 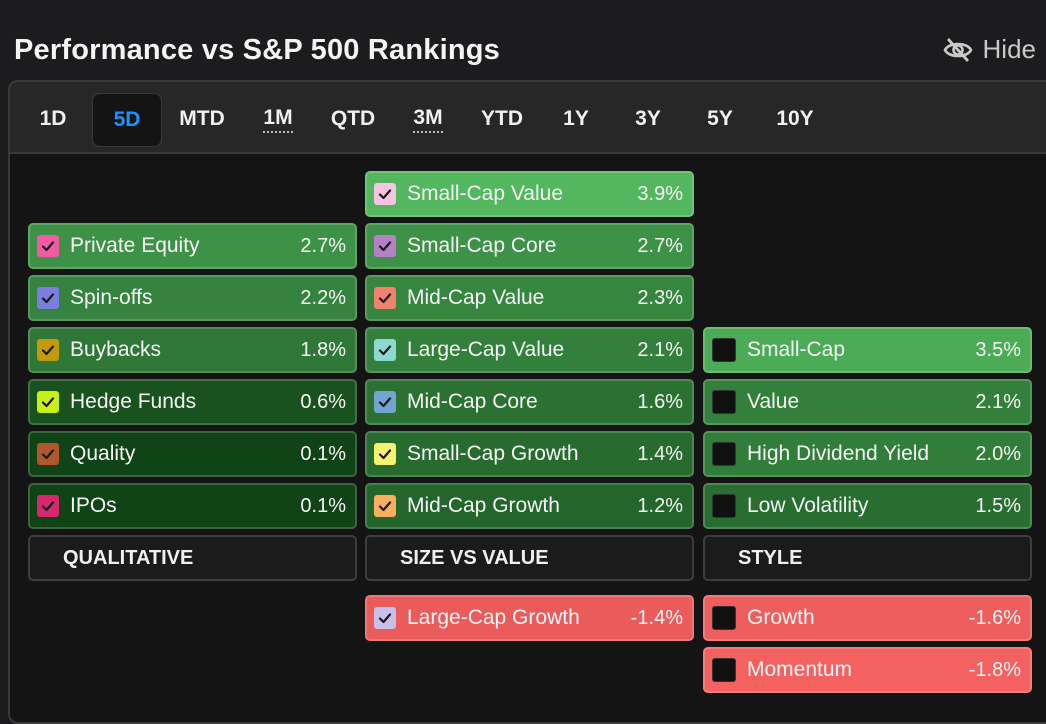 What do you see at coordinates (529, 558) in the screenshot?
I see `column-header: SIZE VS VALUE` at bounding box center [529, 558].